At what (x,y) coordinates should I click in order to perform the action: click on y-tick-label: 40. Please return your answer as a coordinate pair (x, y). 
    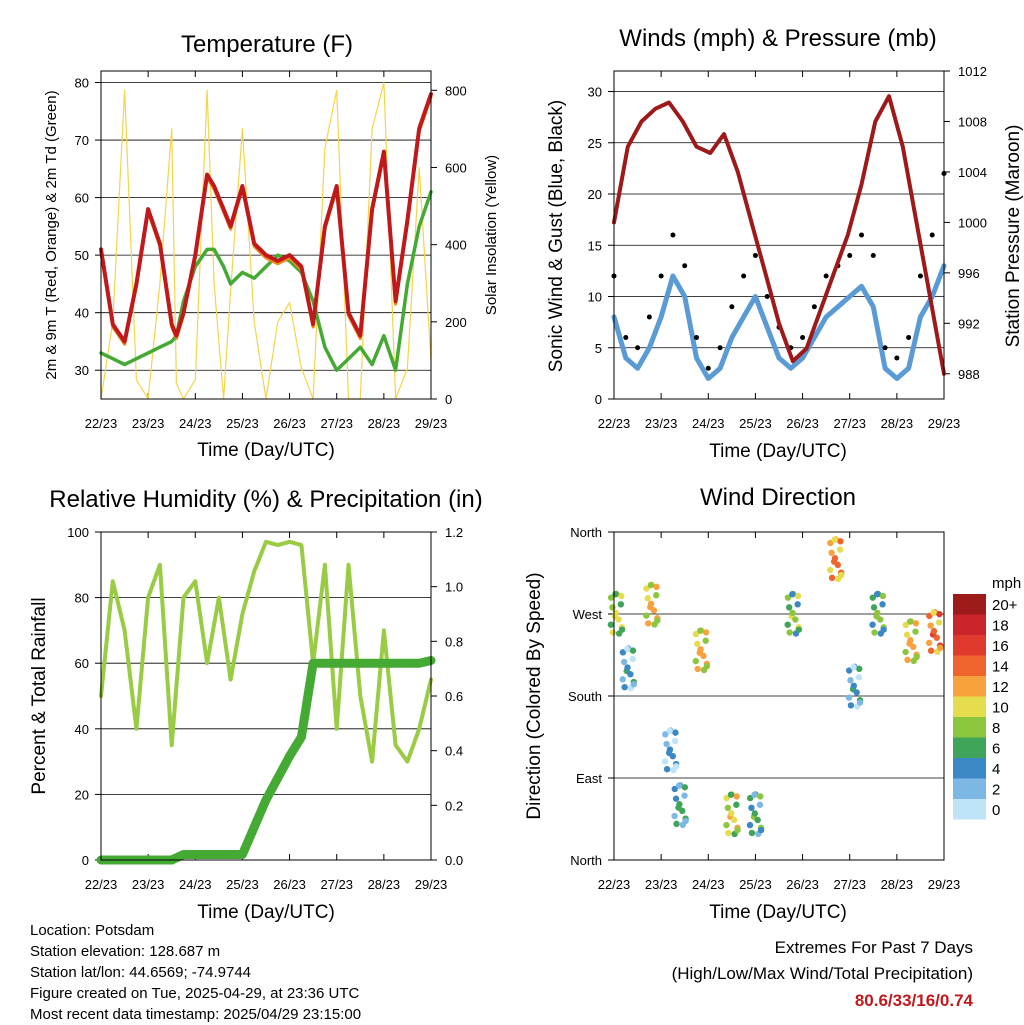
    Looking at the image, I should click on (82, 313).